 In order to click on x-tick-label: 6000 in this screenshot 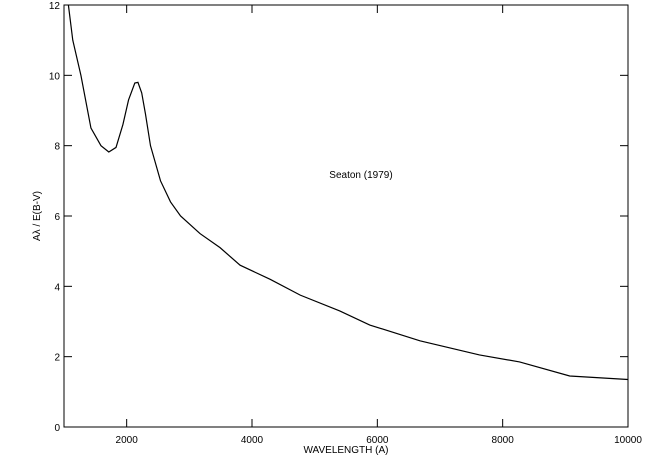, I will do `click(377, 440)`.